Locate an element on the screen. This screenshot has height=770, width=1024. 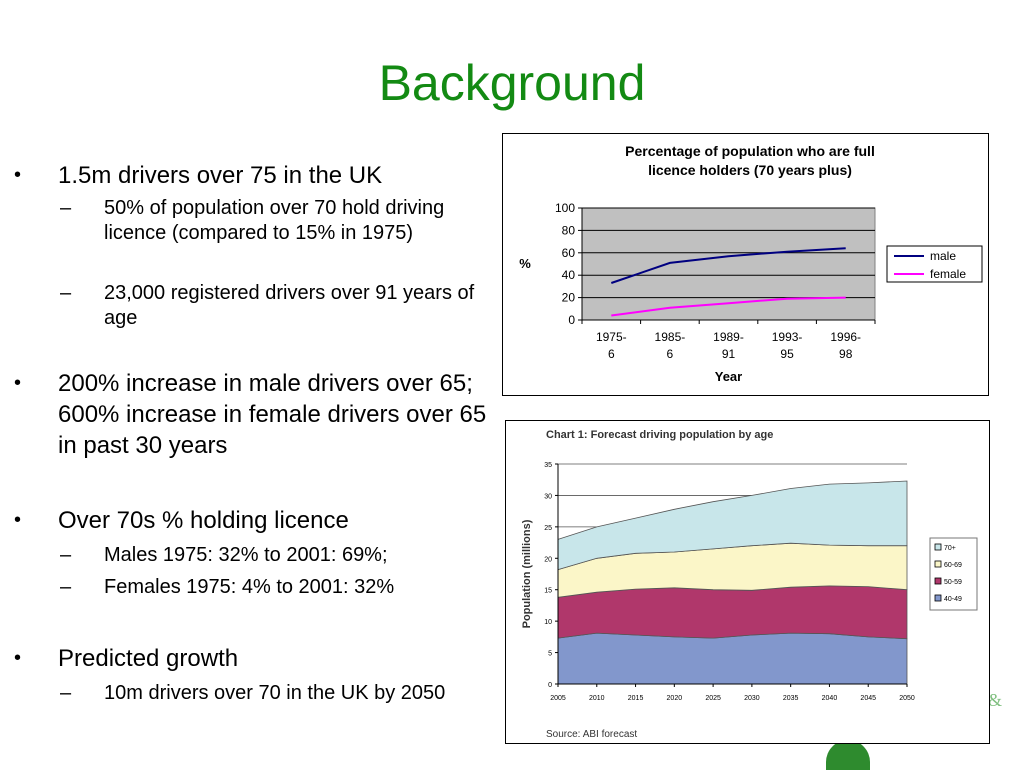
x-tick-label: 2025 is located at coordinates (713, 698).